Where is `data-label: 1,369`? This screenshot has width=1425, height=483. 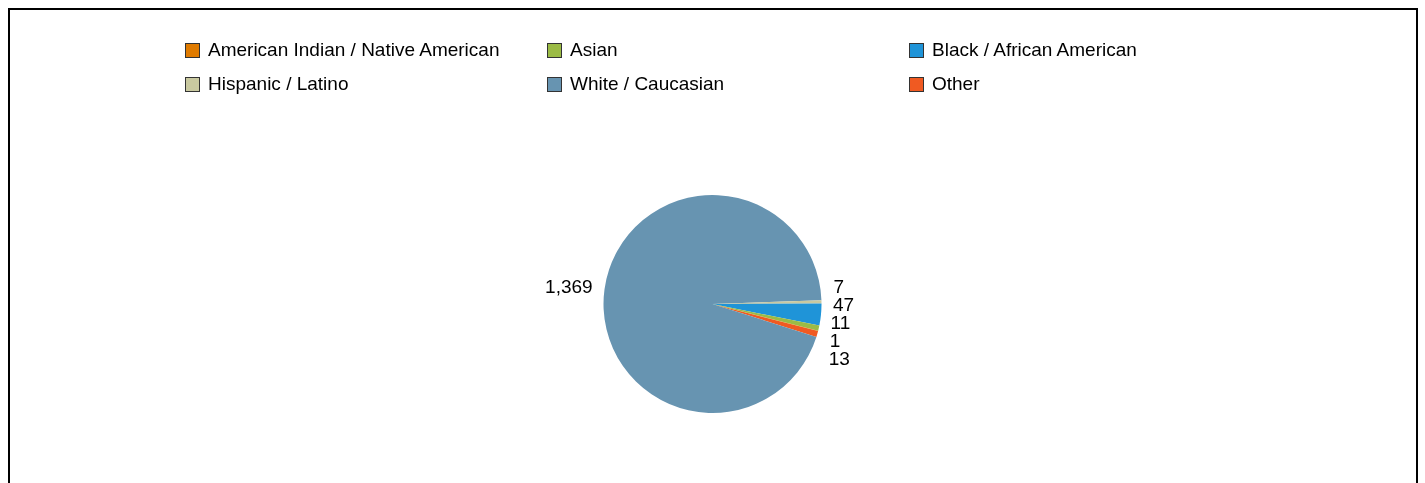
data-label: 1,369 is located at coordinates (569, 286).